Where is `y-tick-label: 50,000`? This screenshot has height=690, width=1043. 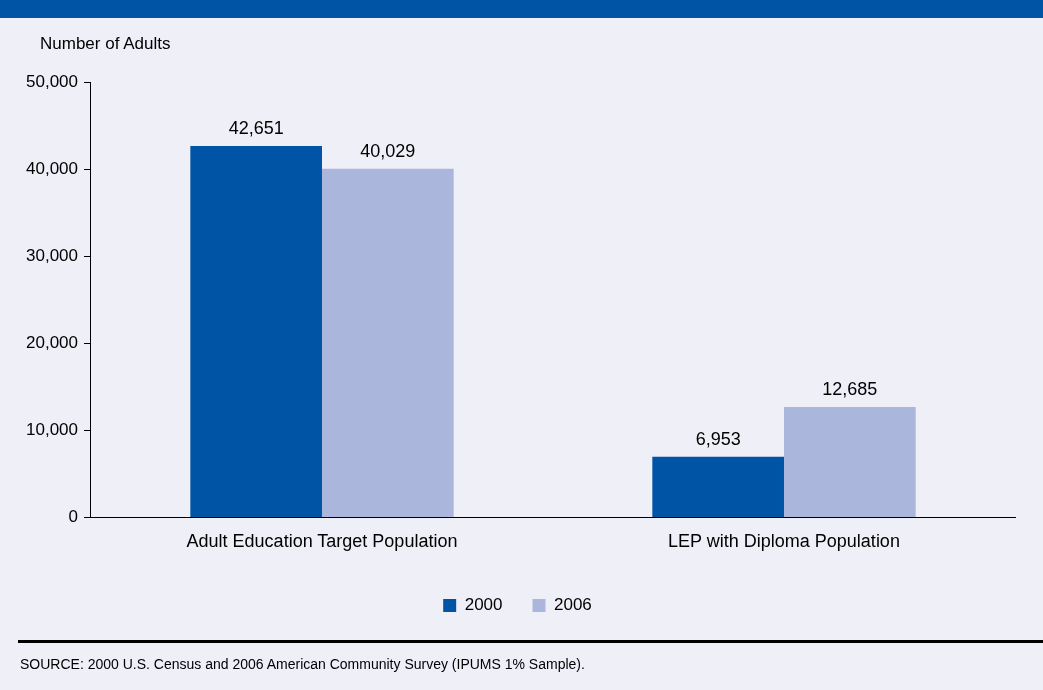 y-tick-label: 50,000 is located at coordinates (52, 81).